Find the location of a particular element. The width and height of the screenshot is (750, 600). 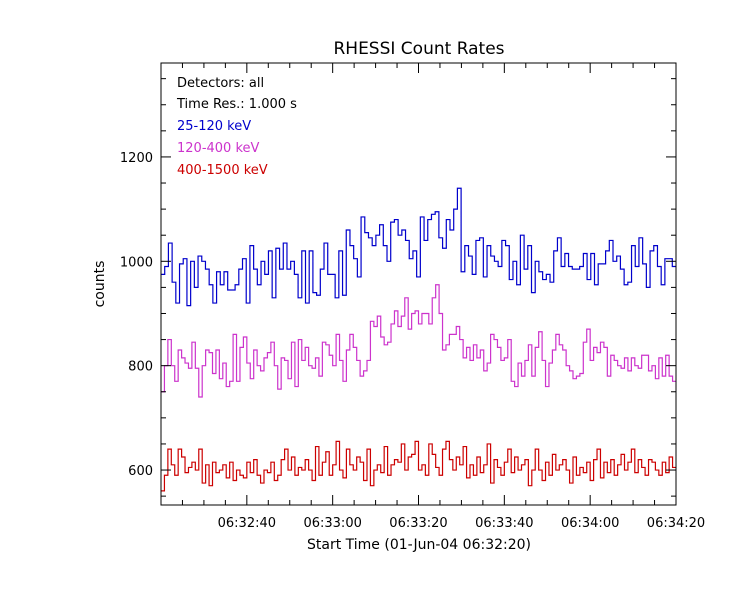

x-tick-label: 06:34:00 is located at coordinates (590, 523).